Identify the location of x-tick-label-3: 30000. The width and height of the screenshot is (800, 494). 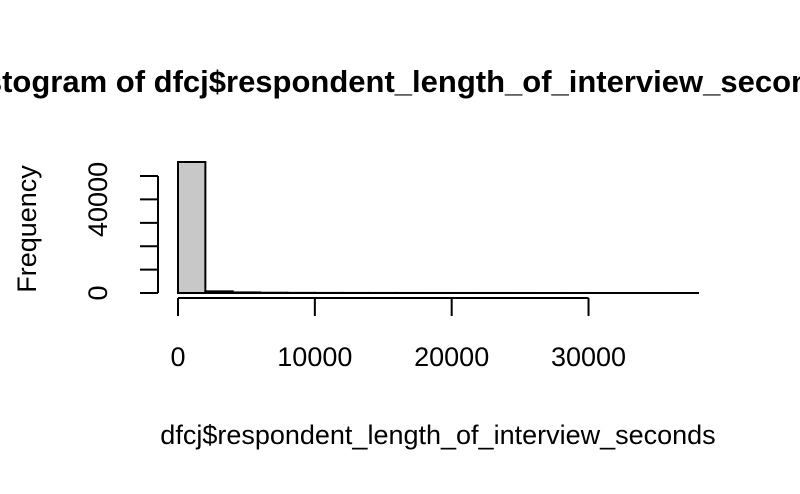
(588, 357).